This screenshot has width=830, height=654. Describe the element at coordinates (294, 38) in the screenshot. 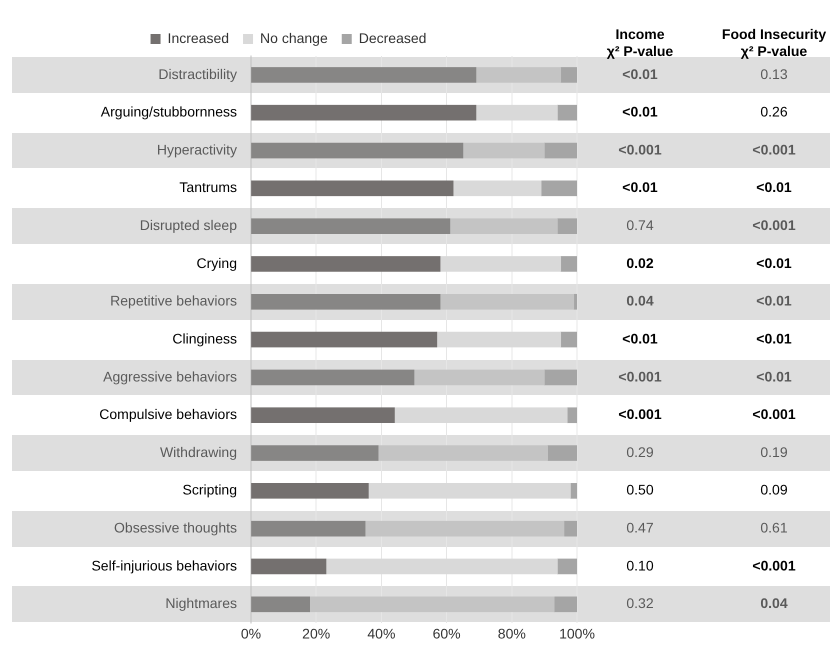

I see `legend-label: No change` at that location.